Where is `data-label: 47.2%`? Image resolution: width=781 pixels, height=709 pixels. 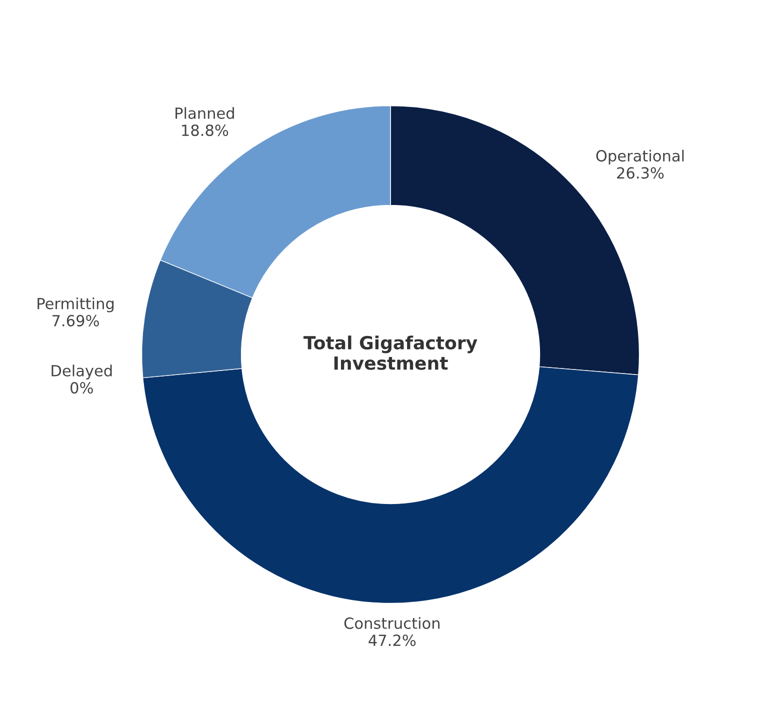
data-label: 47.2% is located at coordinates (392, 640).